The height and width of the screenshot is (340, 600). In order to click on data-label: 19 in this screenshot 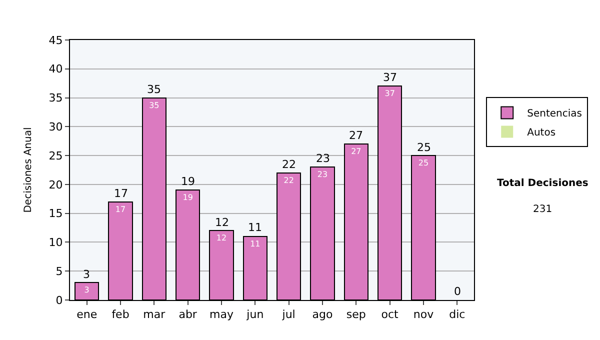, I will do `click(187, 197)`.